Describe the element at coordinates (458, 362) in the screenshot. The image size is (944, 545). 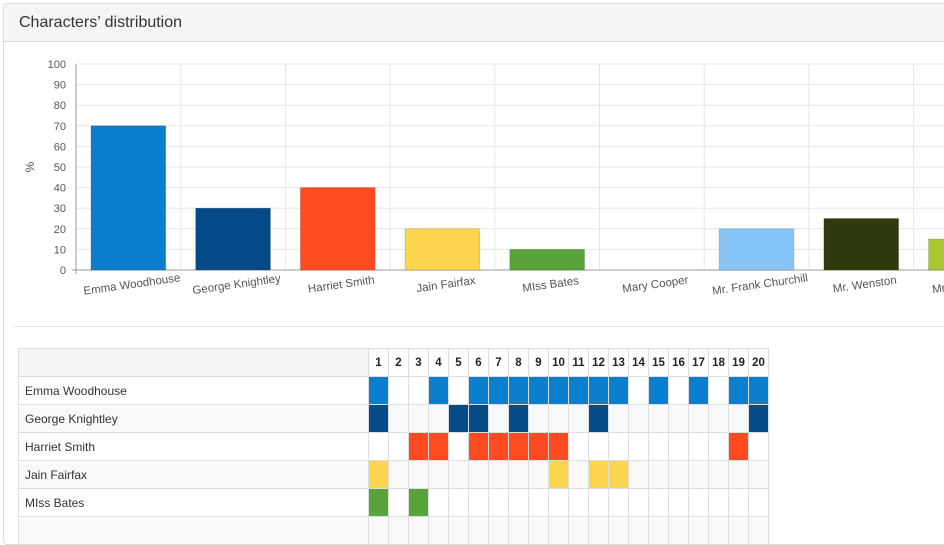
I see `chapter-header-5: 5` at that location.